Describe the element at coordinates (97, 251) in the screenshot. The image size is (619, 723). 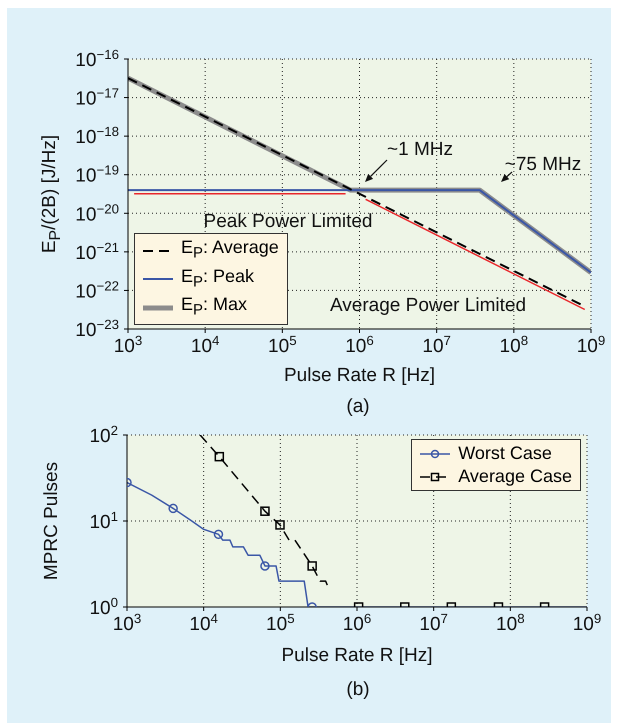
I see `y-tick-label: 10$^{−21}$` at that location.